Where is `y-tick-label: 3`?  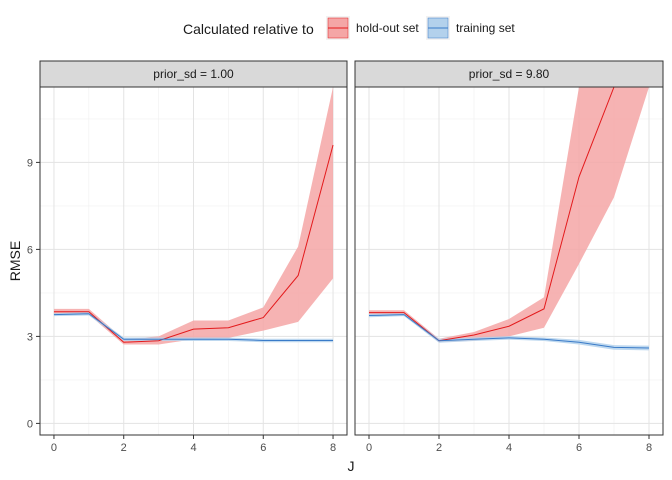
y-tick-label: 3 is located at coordinates (30, 337).